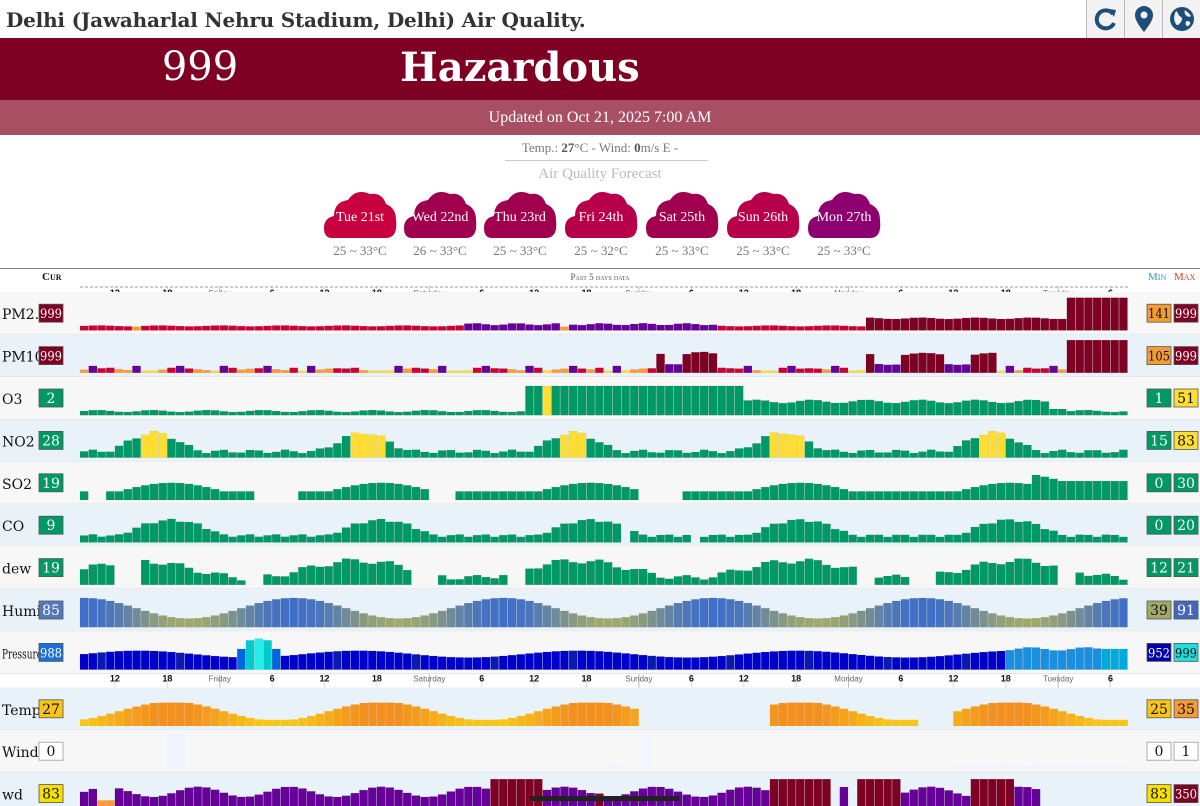  Describe the element at coordinates (1143, 19) in the screenshot. I see `location-pin-icon` at that location.